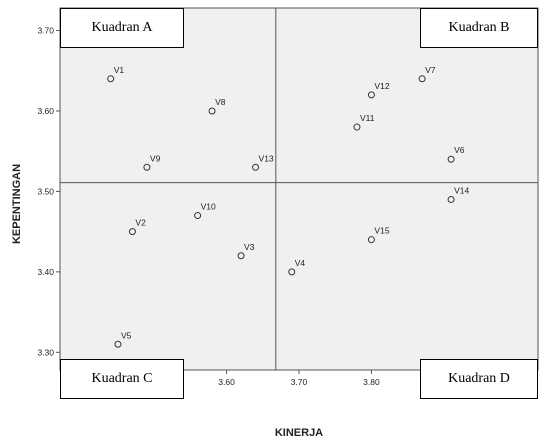 Image resolution: width=547 pixels, height=440 pixels. What do you see at coordinates (299, 433) in the screenshot?
I see `x-axis-title: KINERJA` at bounding box center [299, 433].